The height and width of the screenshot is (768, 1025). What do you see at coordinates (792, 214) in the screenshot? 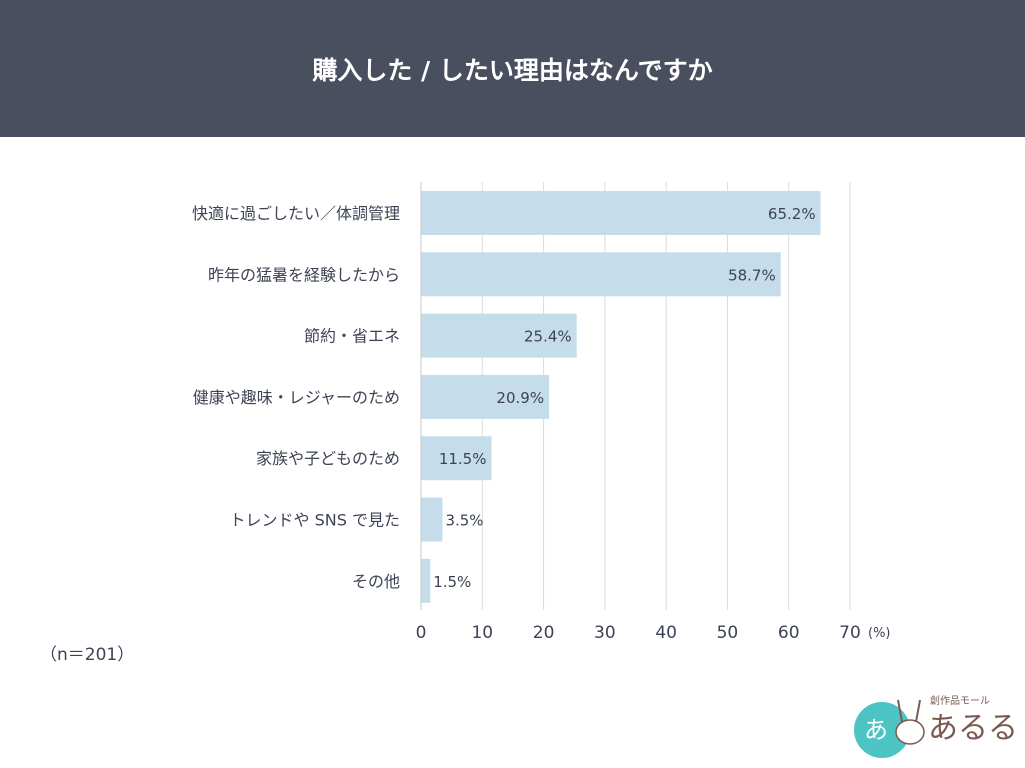
I see `data-label: 65.2%` at bounding box center [792, 214].